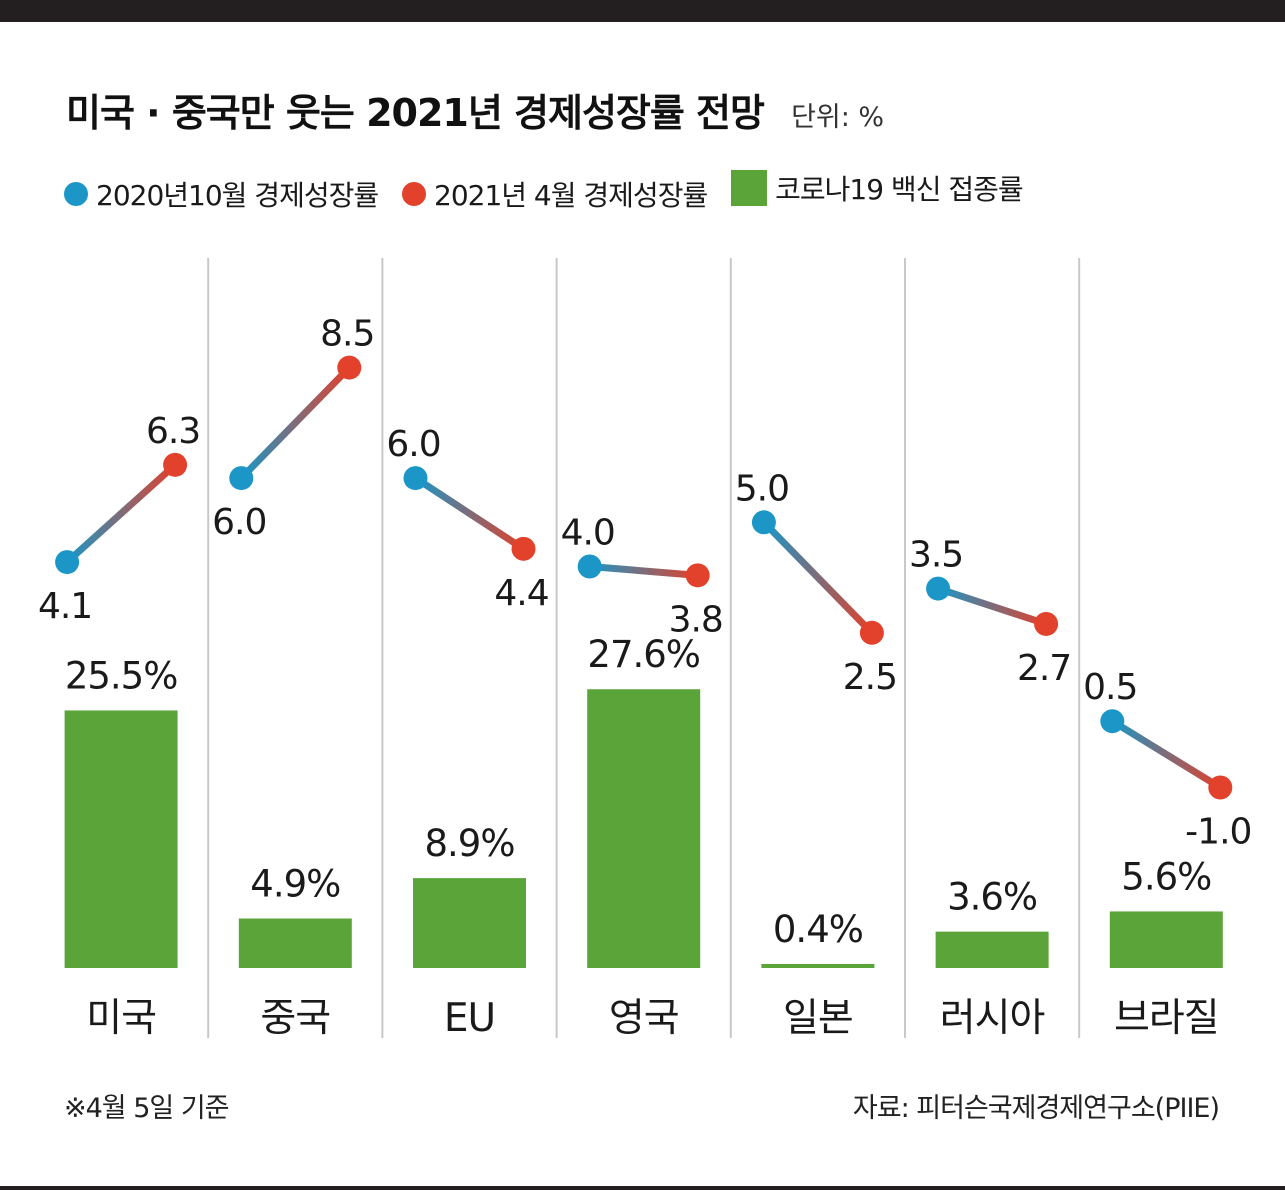 This screenshot has width=1285, height=1190. I want to click on vaccination-label: 3.6%, so click(992, 897).